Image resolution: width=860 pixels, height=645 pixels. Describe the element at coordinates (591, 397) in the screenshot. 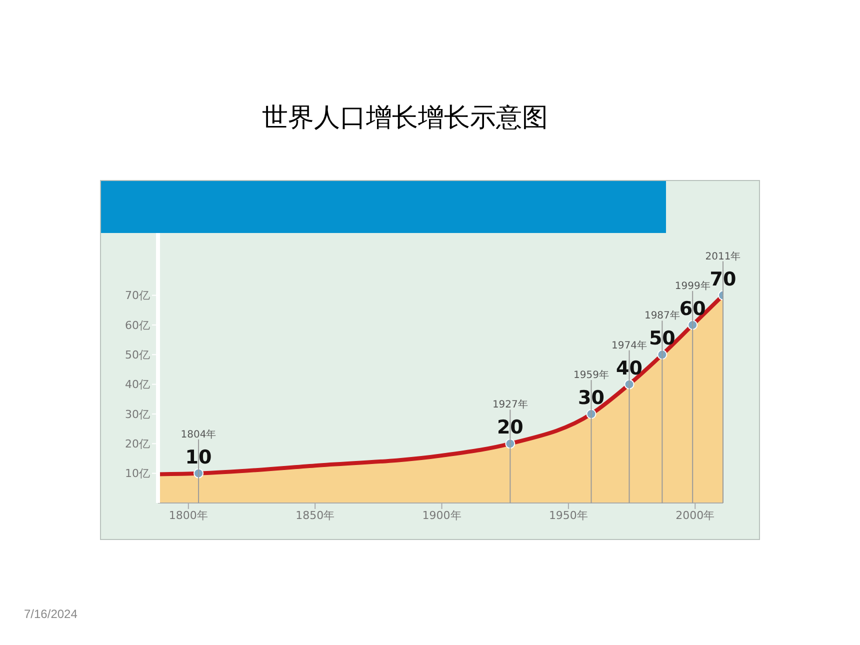

I see `data-label: 30` at that location.